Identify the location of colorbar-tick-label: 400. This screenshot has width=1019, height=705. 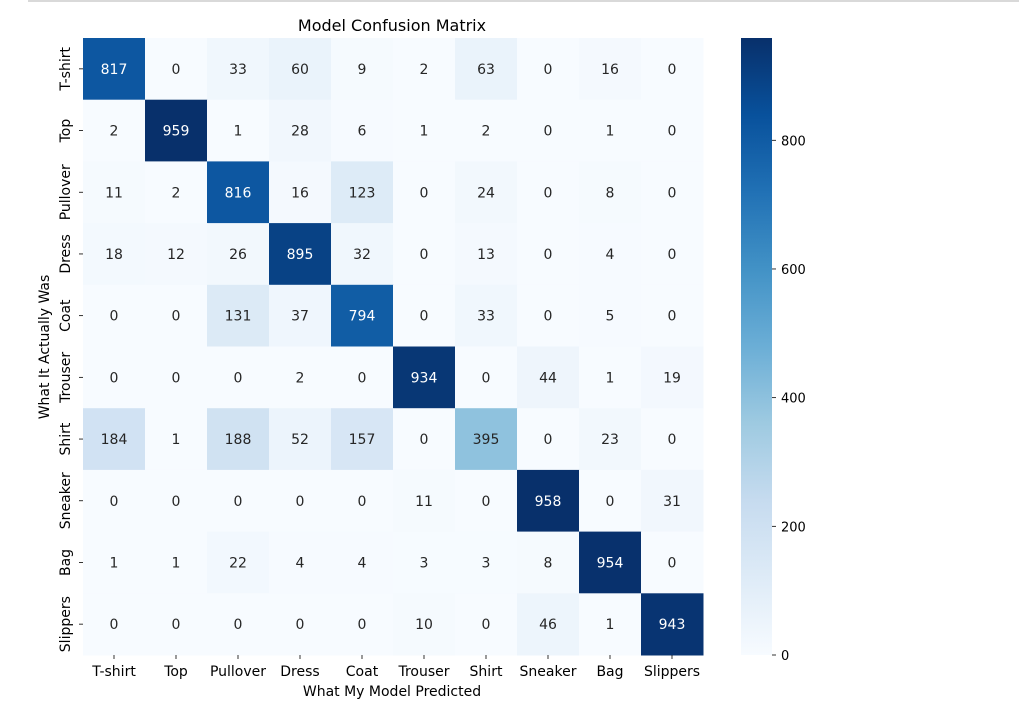
(793, 399).